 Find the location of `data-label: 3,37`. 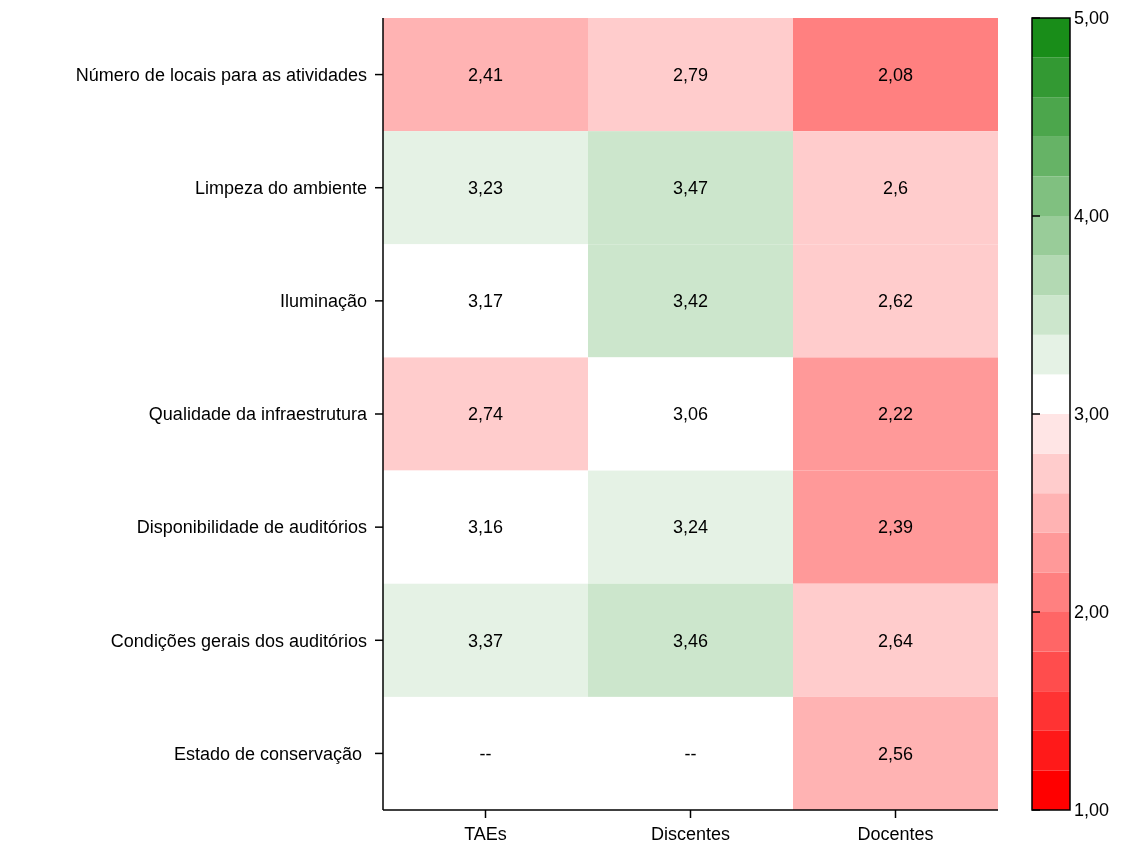

data-label: 3,37 is located at coordinates (485, 640).